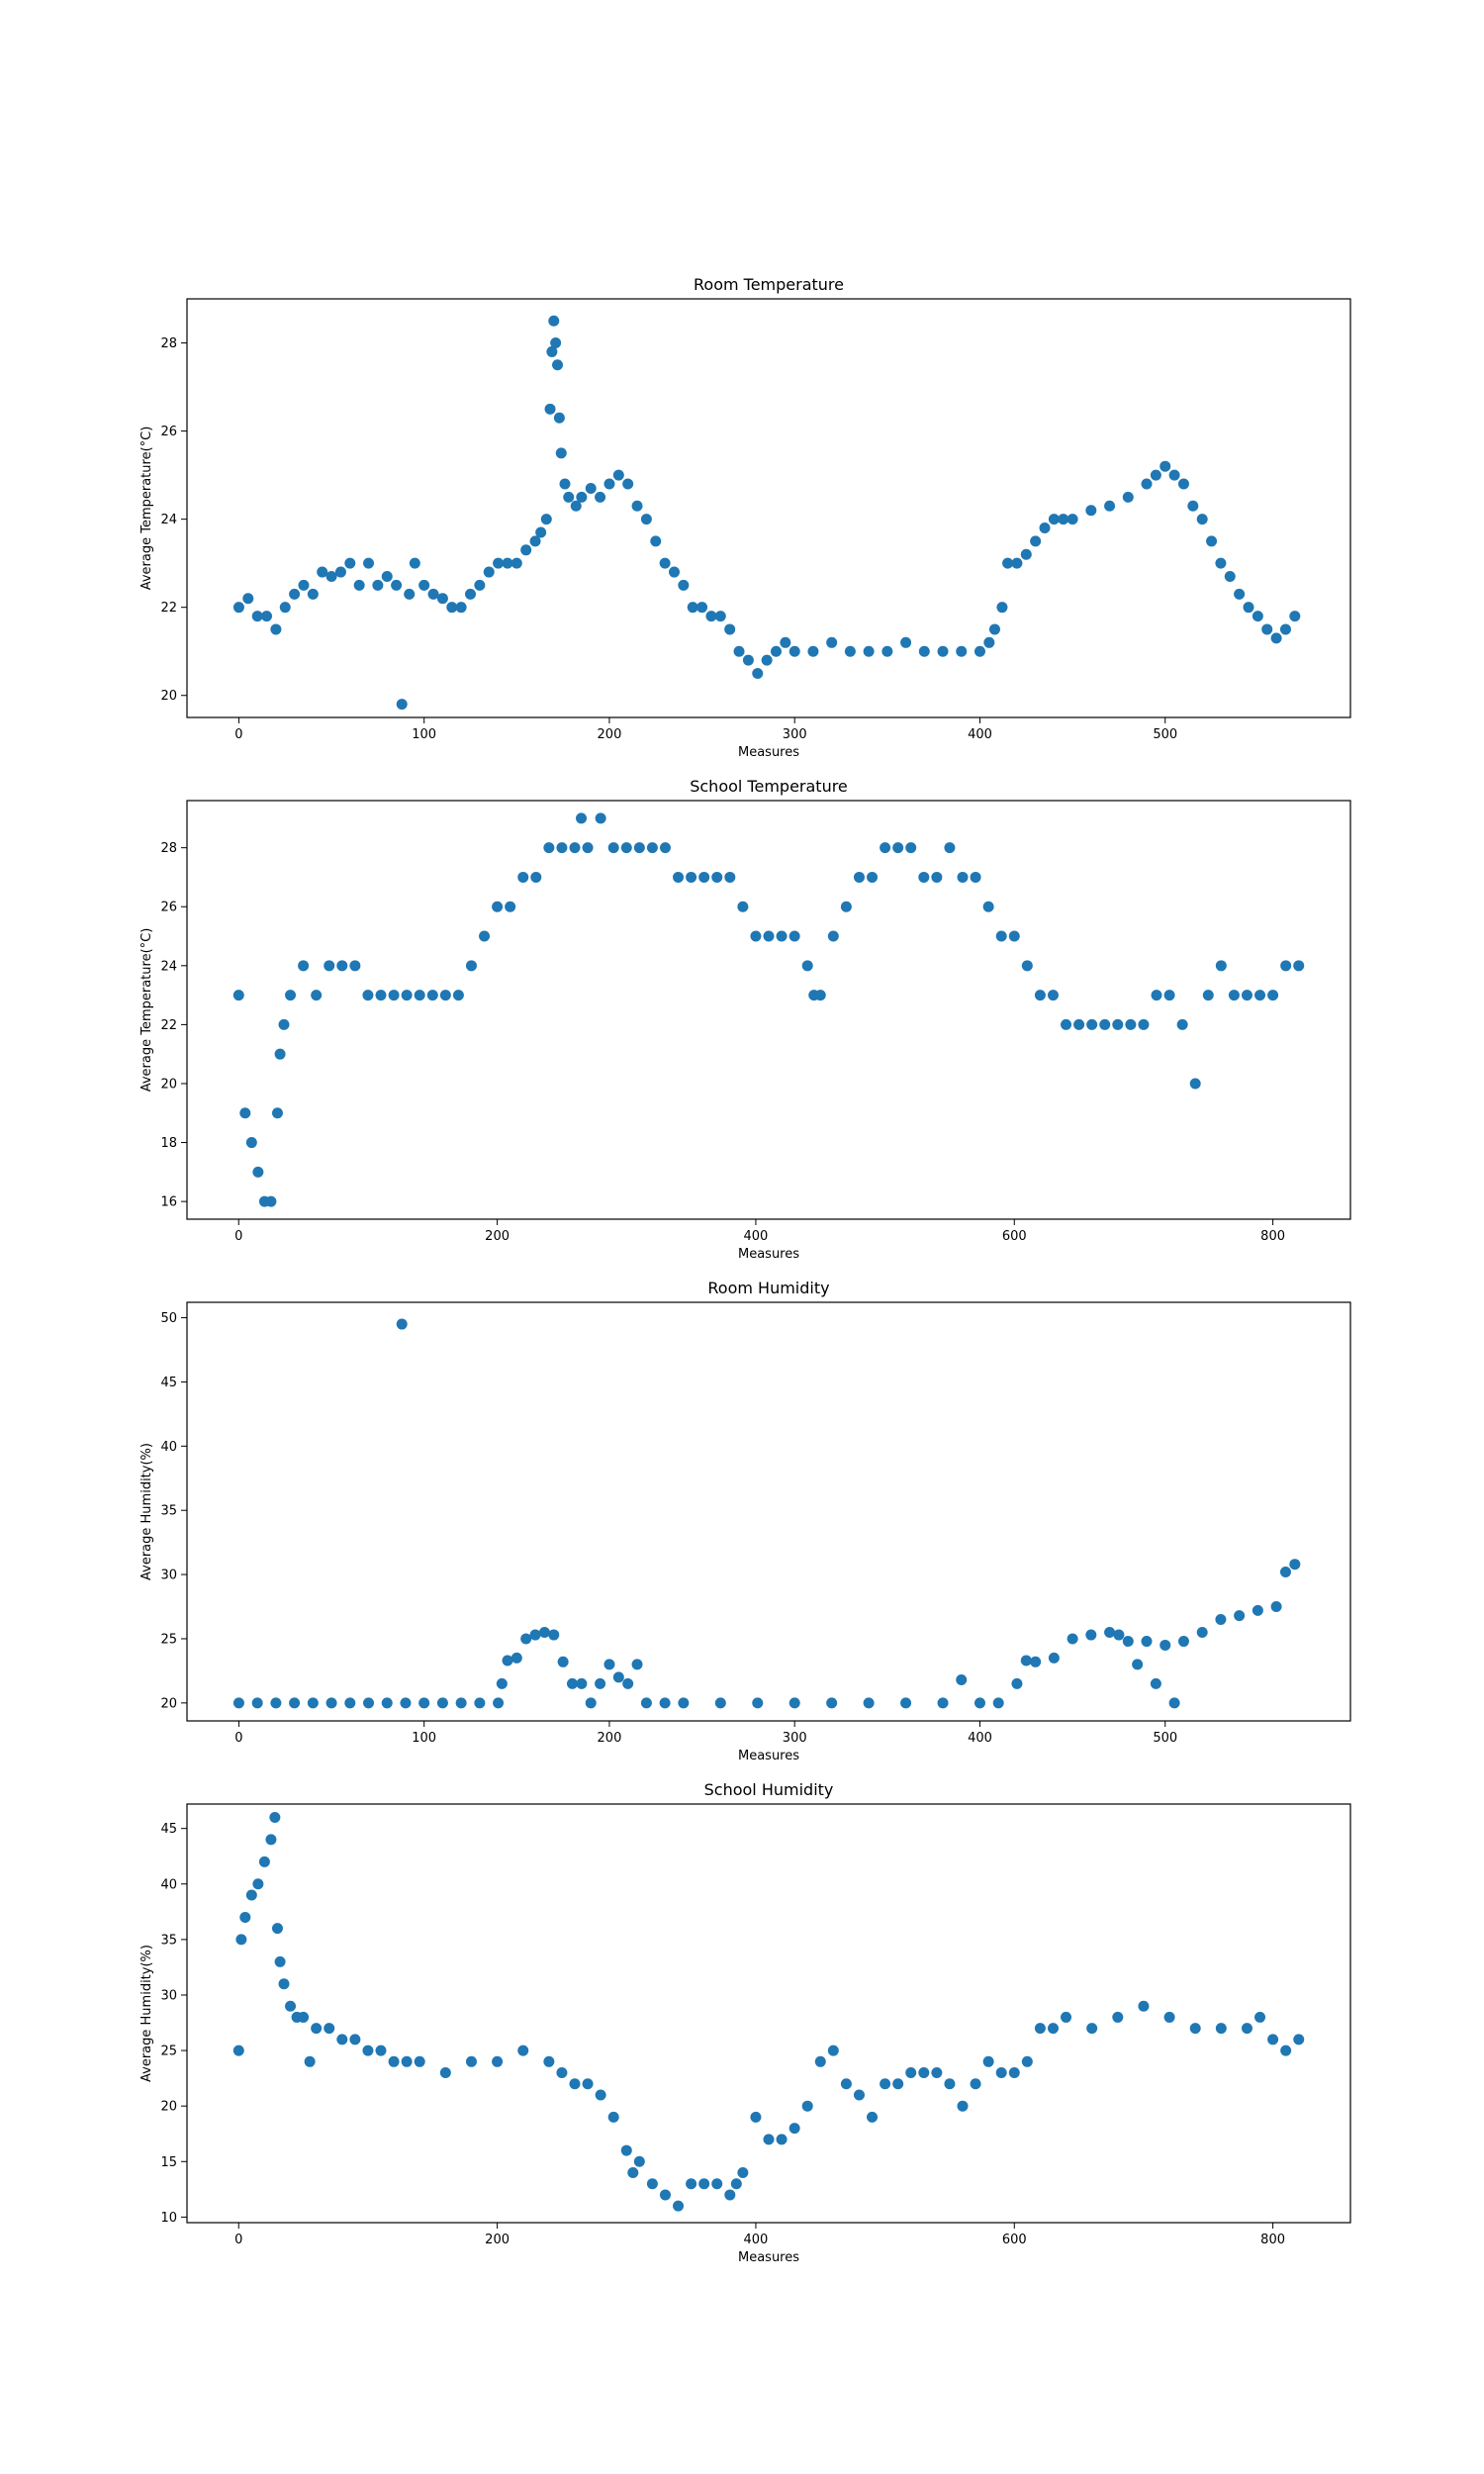 This screenshot has width=1484, height=2474. I want to click on data-points, so click(766, 1514).